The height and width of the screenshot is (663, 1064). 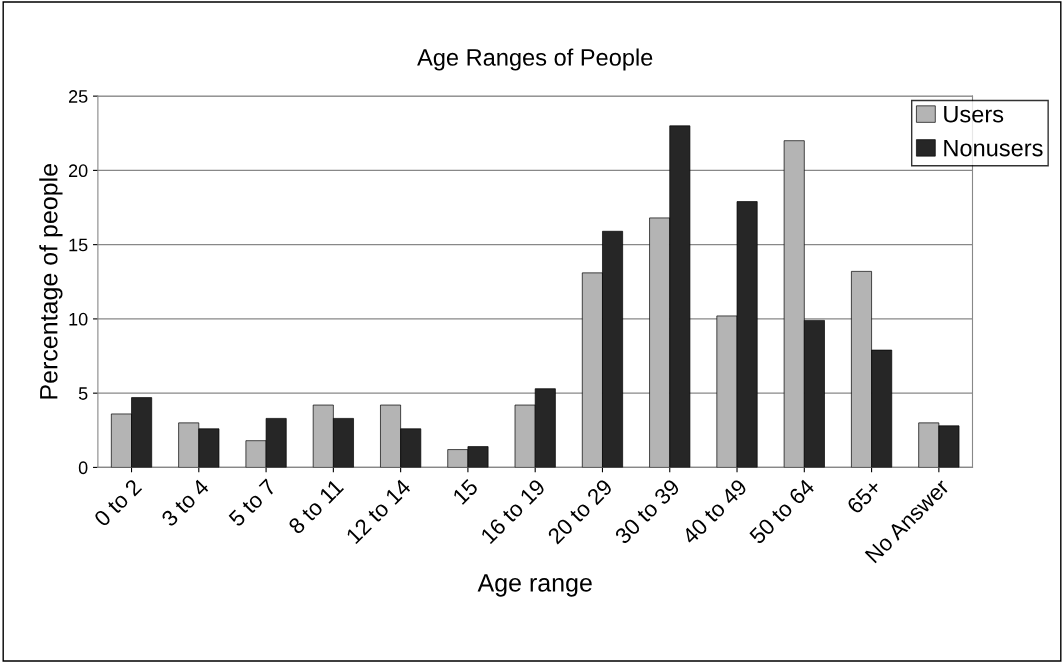 What do you see at coordinates (534, 585) in the screenshot?
I see `x-axis-title: Age range` at bounding box center [534, 585].